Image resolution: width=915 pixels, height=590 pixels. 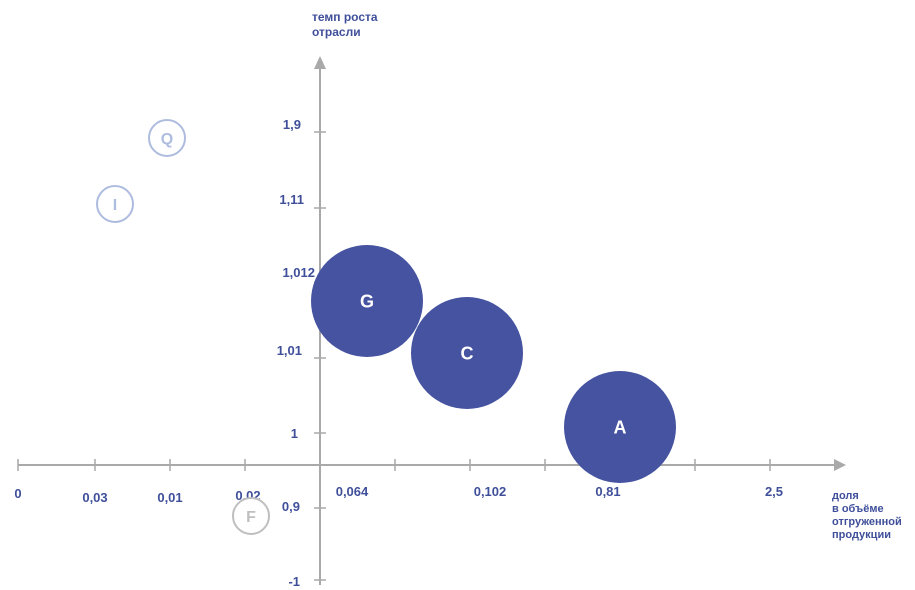 I want to click on y-tick-label: -1, so click(x=294, y=581).